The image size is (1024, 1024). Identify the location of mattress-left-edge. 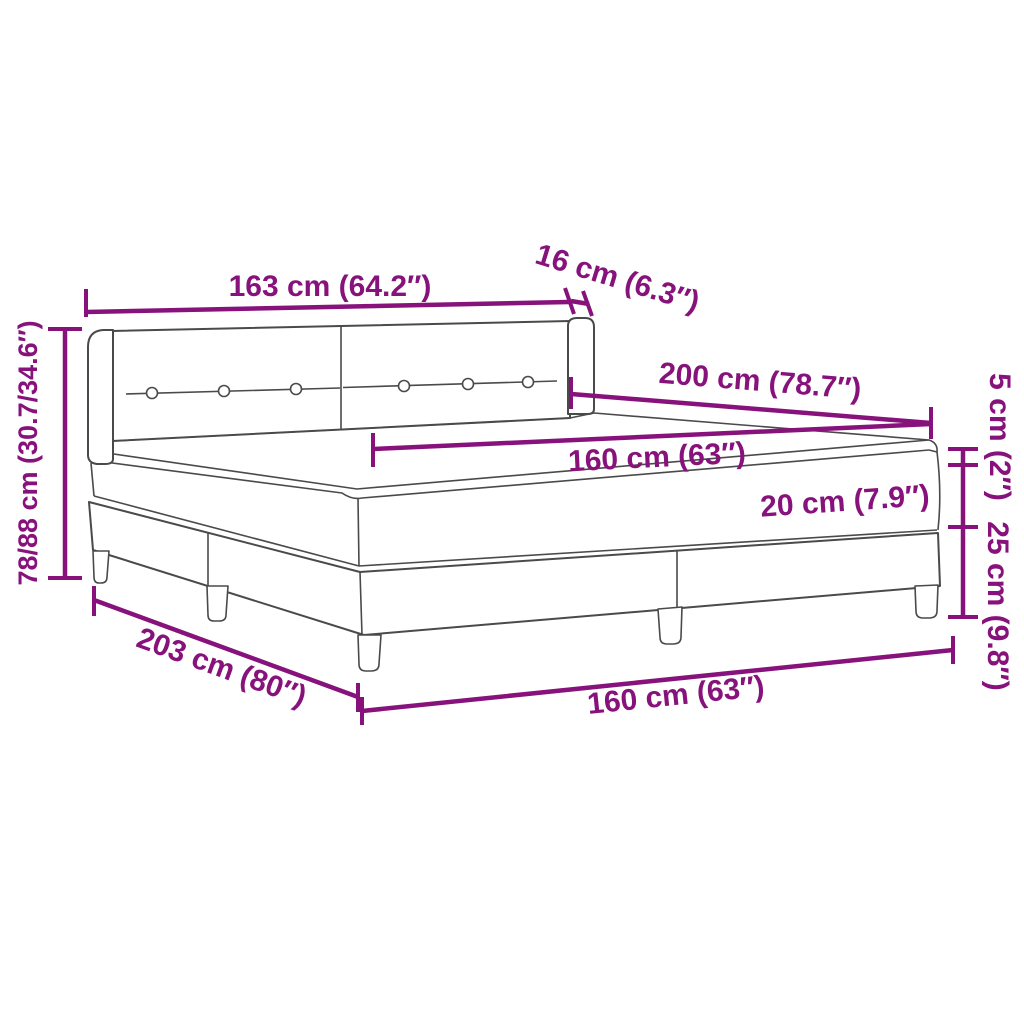
(92, 479).